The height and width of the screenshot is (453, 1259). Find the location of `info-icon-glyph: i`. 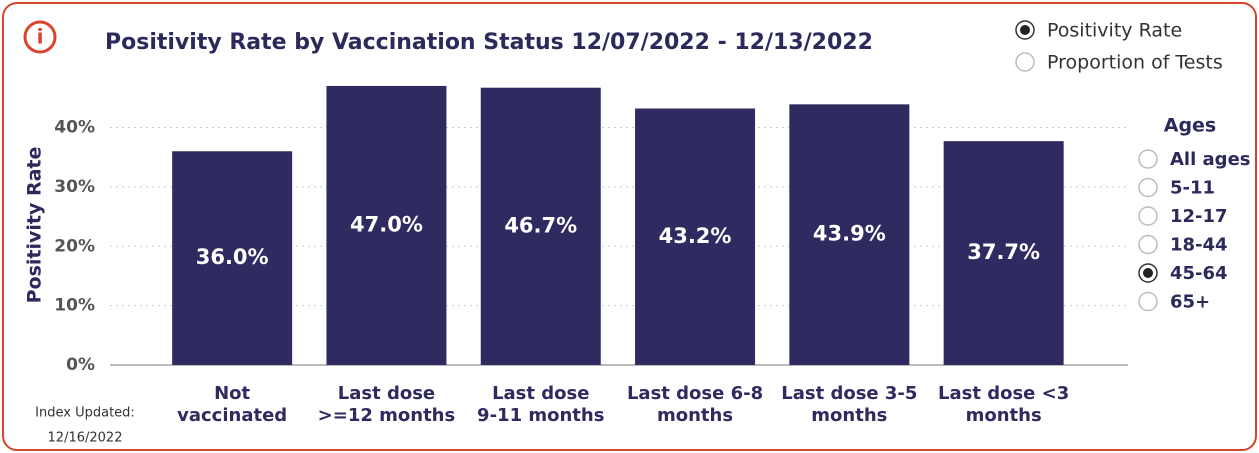

info-icon-glyph: i is located at coordinates (40, 37).